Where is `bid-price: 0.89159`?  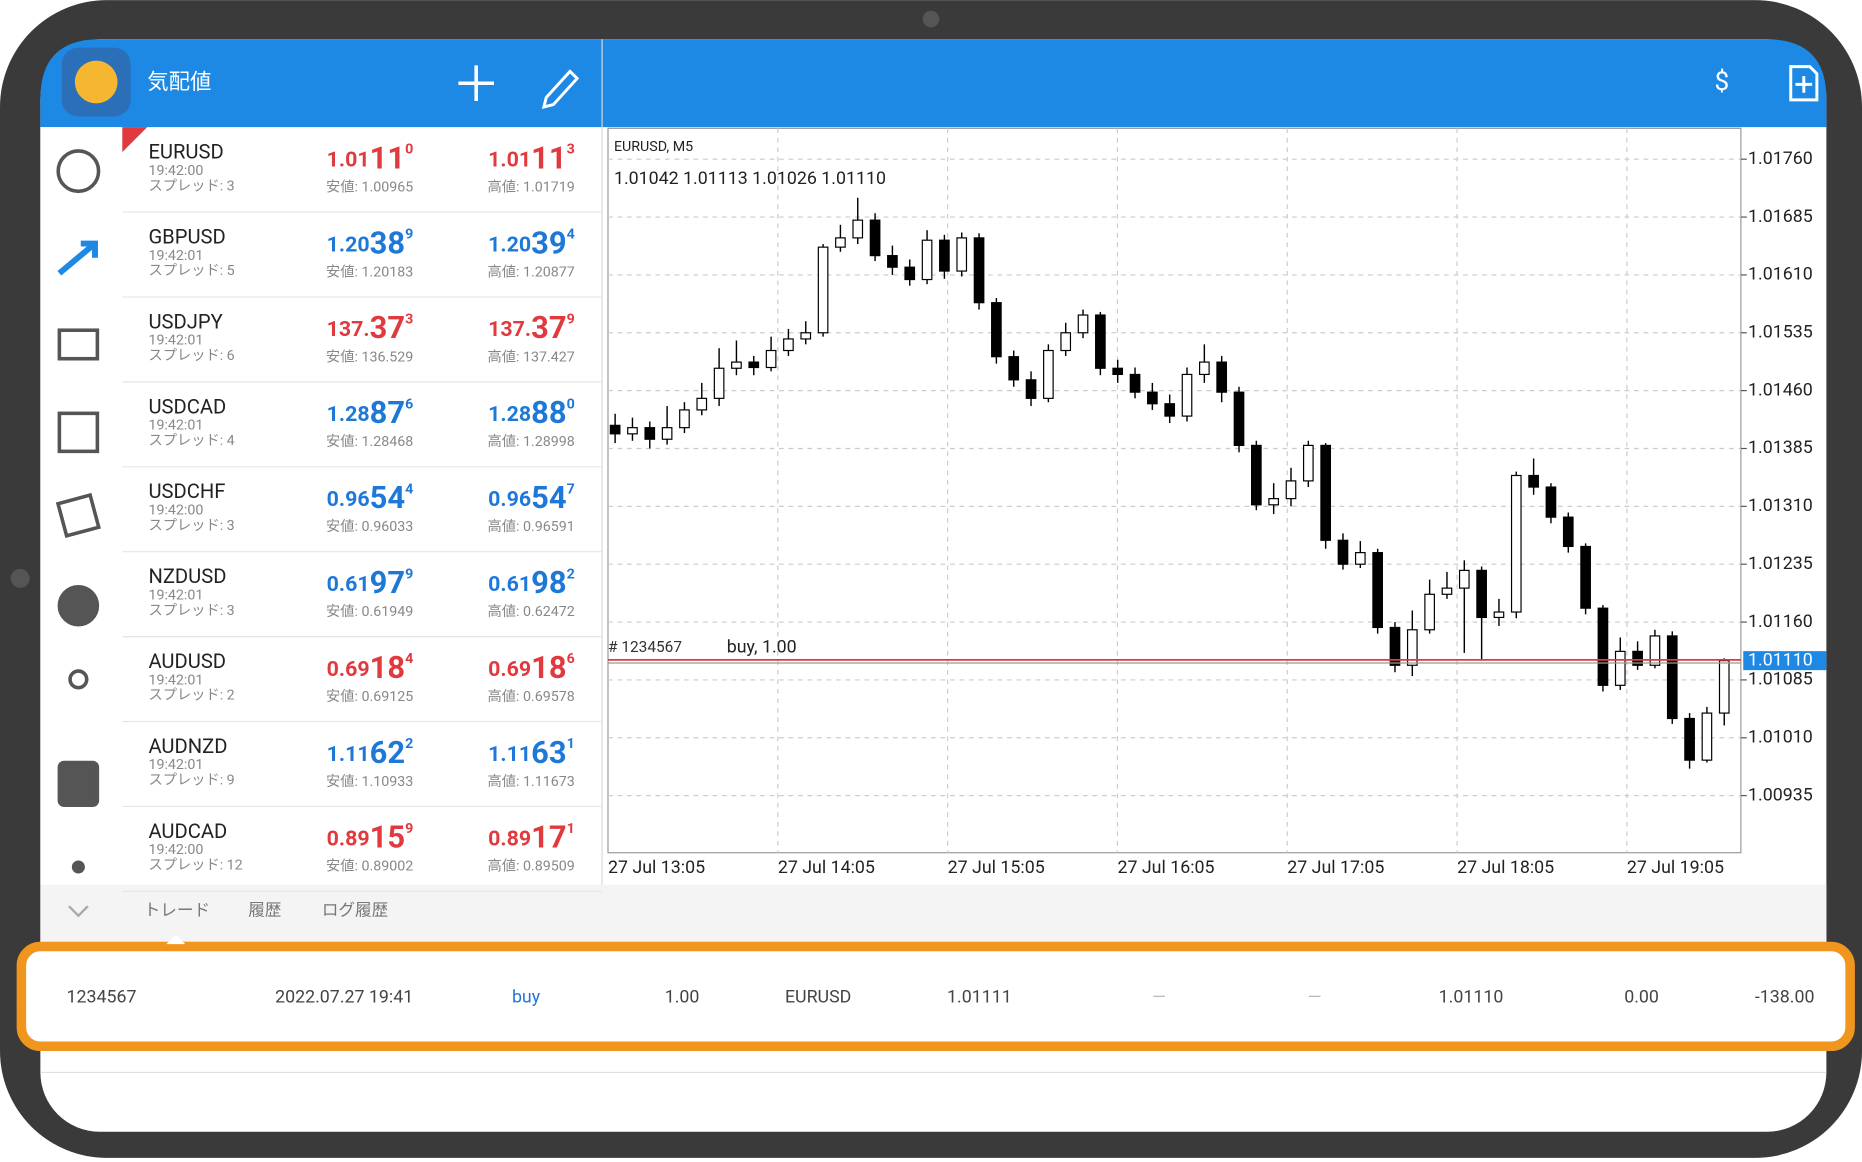 bid-price: 0.89159 is located at coordinates (370, 837).